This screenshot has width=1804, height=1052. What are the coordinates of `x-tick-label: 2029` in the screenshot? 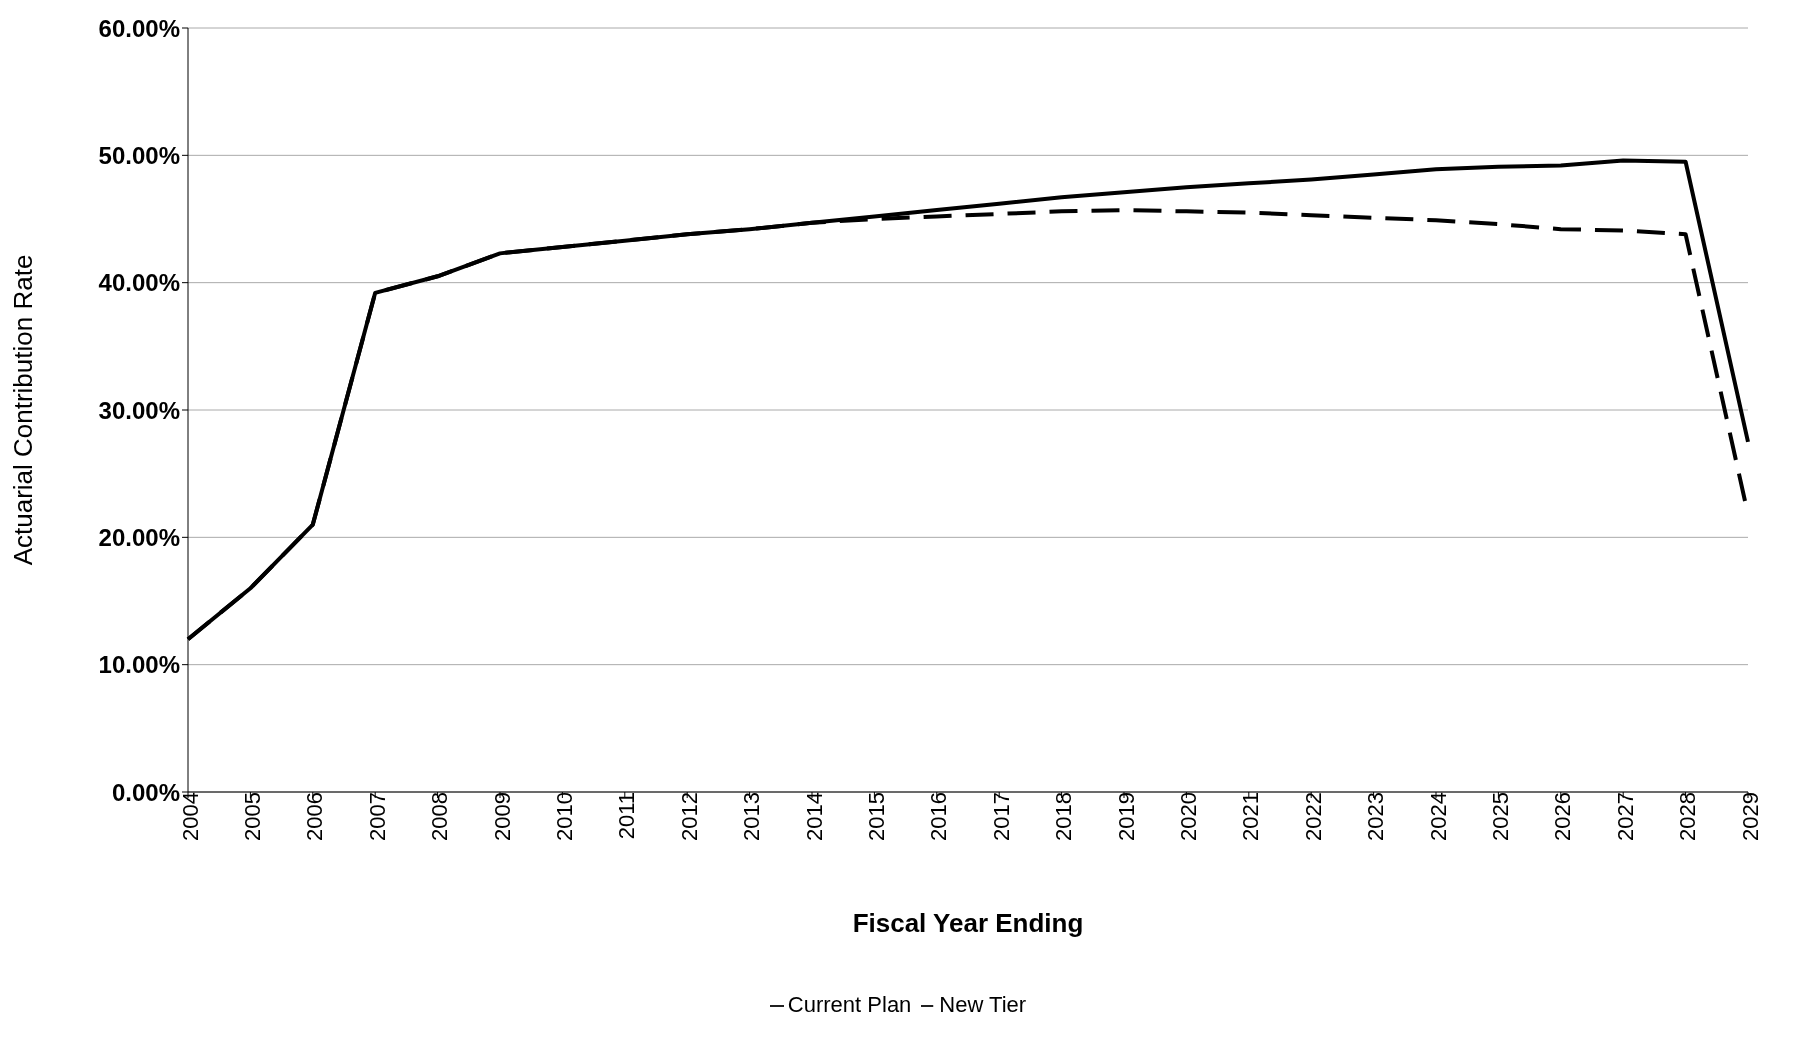 It's located at (1750, 816).